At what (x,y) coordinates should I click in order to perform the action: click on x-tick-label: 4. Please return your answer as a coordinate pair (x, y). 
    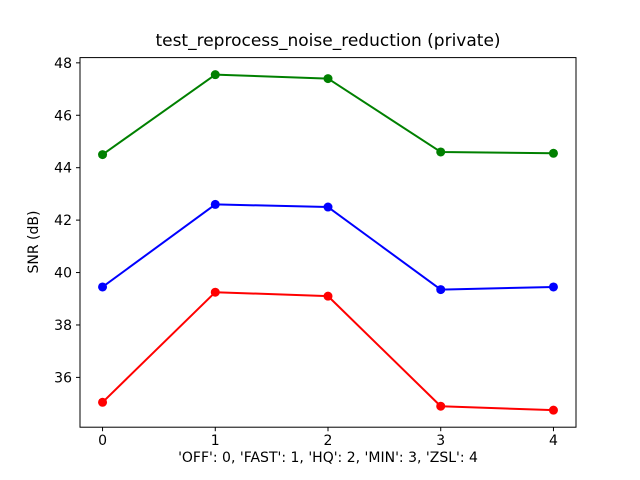
    Looking at the image, I should click on (553, 441).